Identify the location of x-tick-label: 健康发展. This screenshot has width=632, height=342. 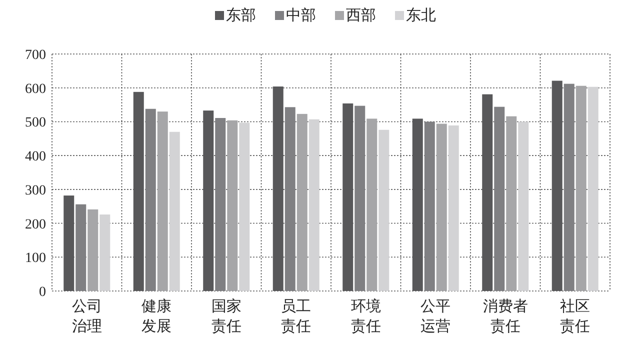
(157, 316).